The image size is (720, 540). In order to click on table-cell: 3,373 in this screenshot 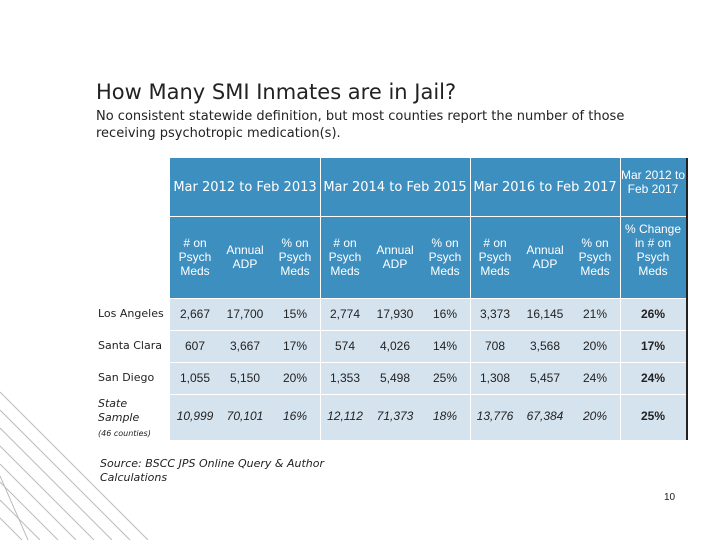, I will do `click(495, 314)`.